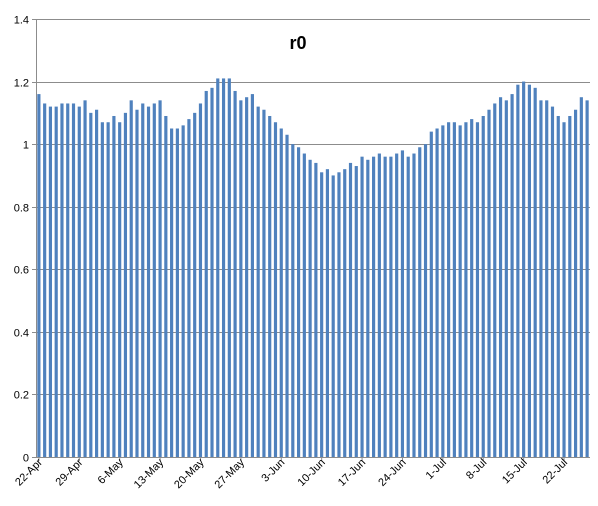 The width and height of the screenshot is (598, 506). I want to click on x-tick-label: 13-May, so click(149, 473).